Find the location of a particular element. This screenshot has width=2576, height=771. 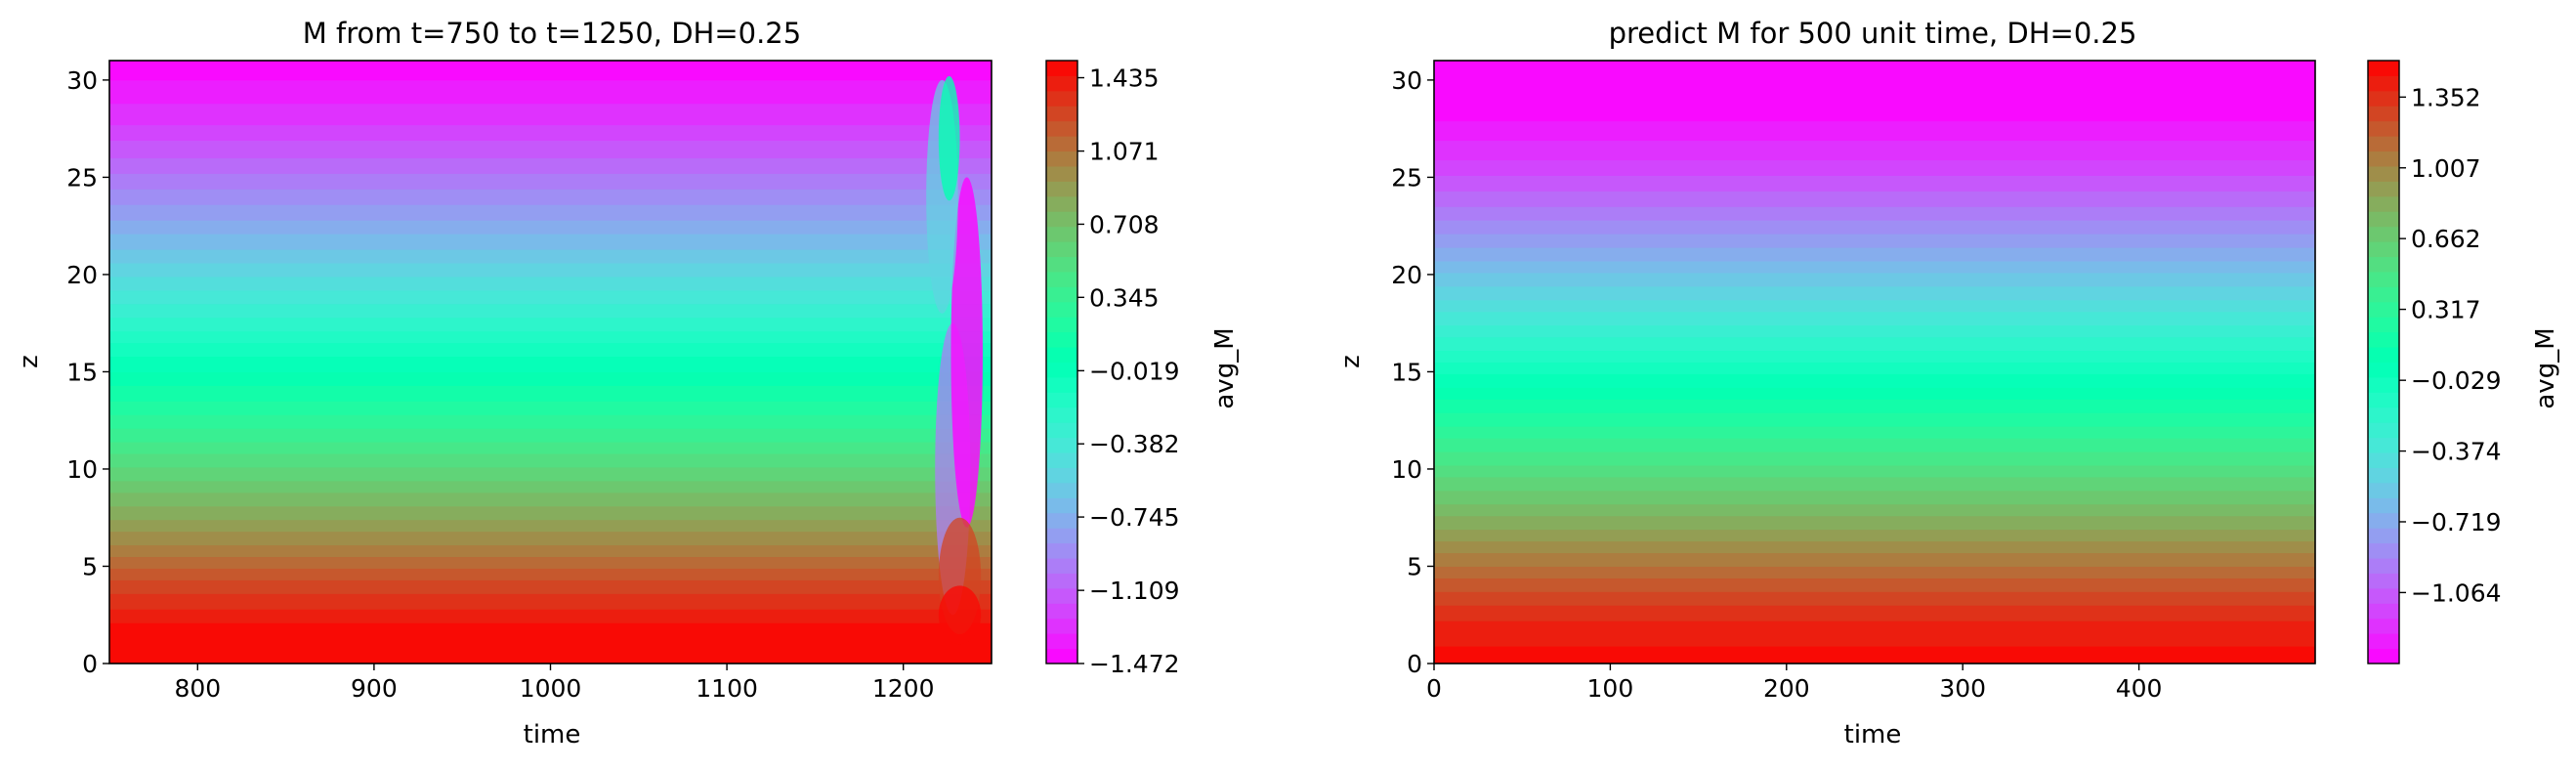

right-x-ticks: 0 100 200 300 400 is located at coordinates (1794, 683).